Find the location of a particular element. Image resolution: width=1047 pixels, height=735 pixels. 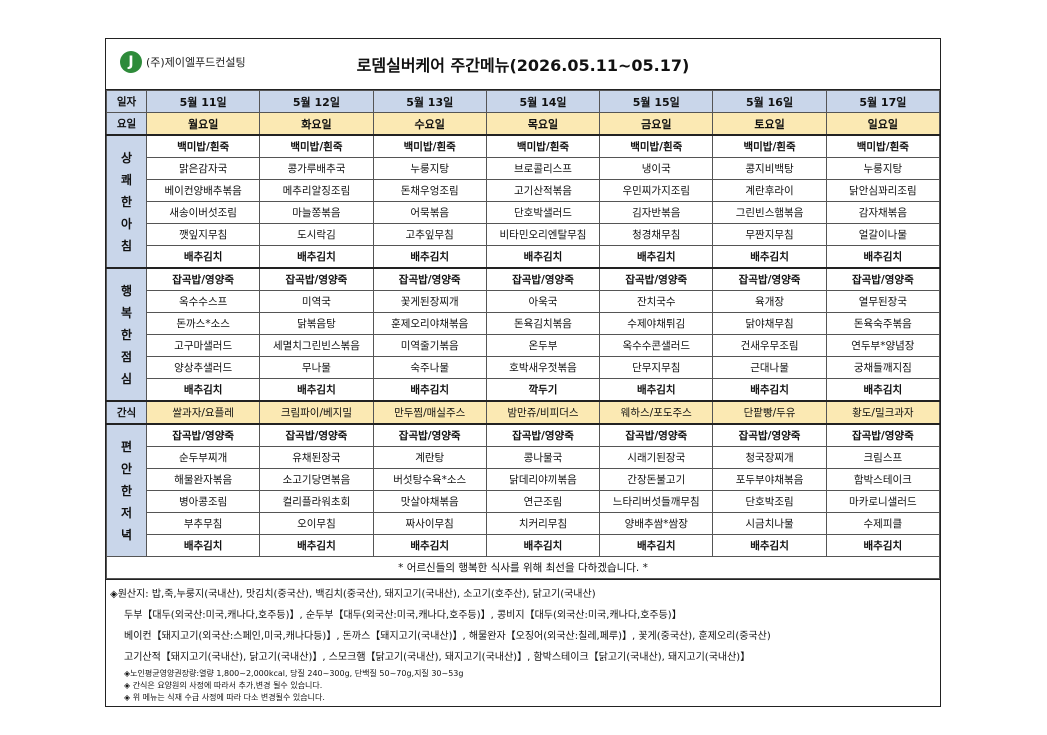

menu-cell: 어묵볶음 is located at coordinates (429, 212).